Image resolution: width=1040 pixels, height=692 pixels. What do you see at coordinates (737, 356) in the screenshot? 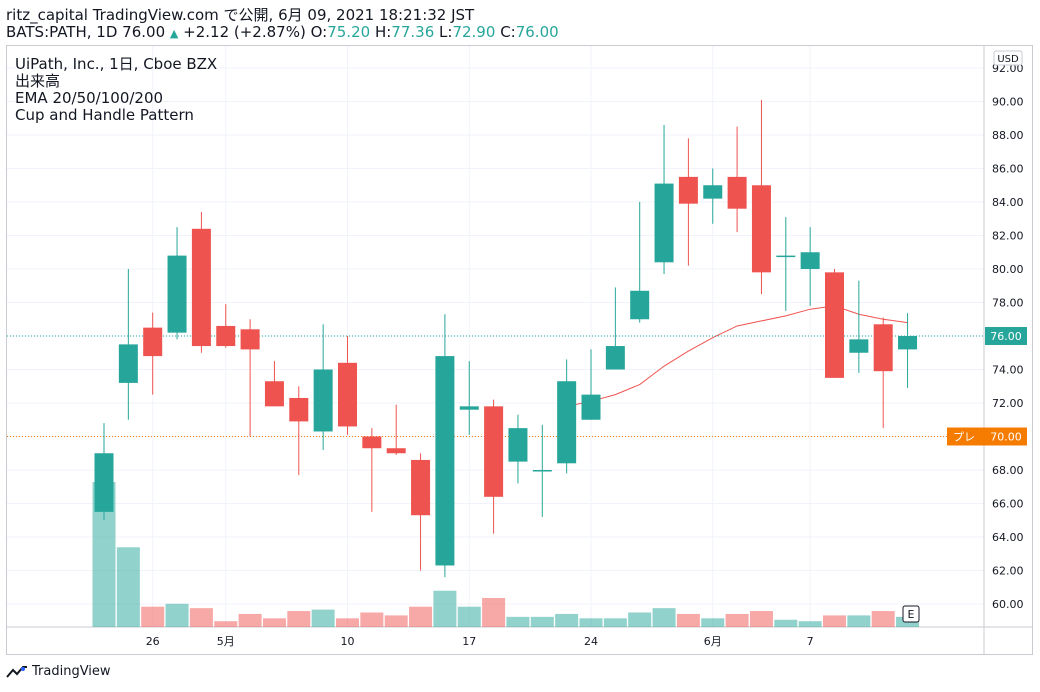
I see `ema-line` at bounding box center [737, 356].